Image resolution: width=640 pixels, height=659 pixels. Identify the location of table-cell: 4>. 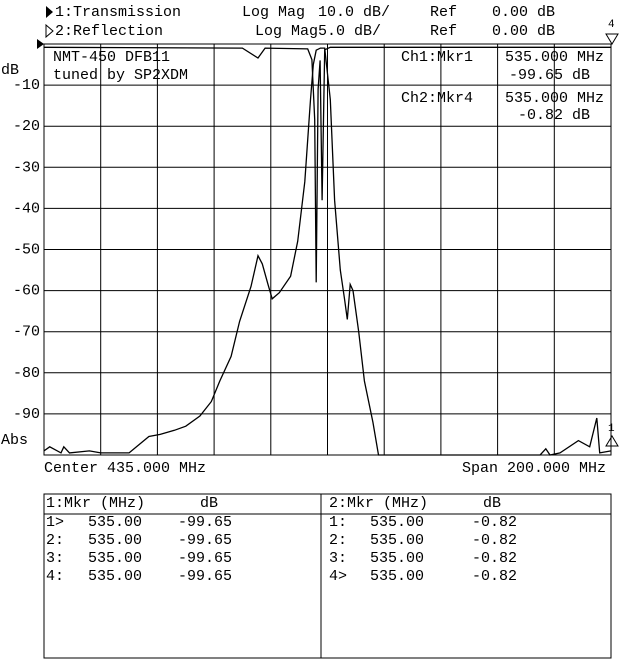
(338, 576).